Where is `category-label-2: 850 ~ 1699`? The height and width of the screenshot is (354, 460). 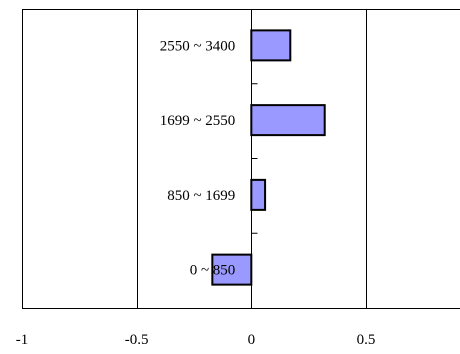
category-label-2: 850 ~ 1699 is located at coordinates (201, 196).